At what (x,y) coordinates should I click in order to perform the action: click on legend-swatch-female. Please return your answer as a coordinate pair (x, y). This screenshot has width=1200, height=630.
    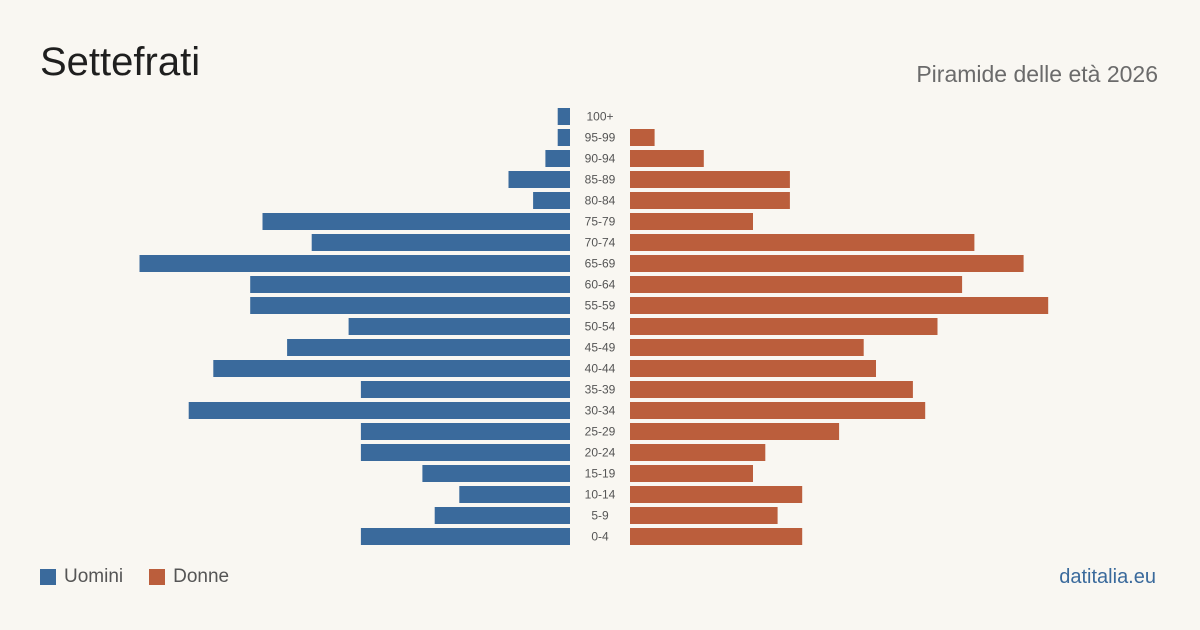
    Looking at the image, I should click on (157, 577).